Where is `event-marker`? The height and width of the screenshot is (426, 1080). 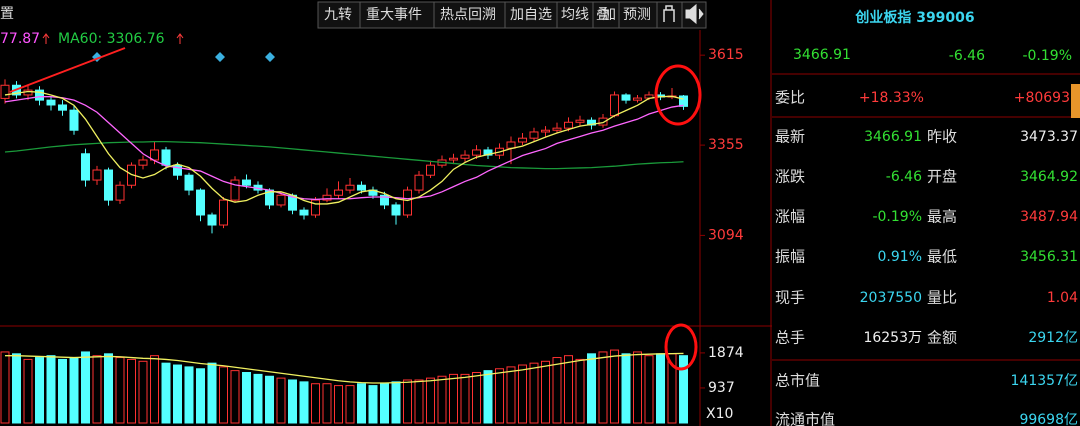 event-marker is located at coordinates (183, 57).